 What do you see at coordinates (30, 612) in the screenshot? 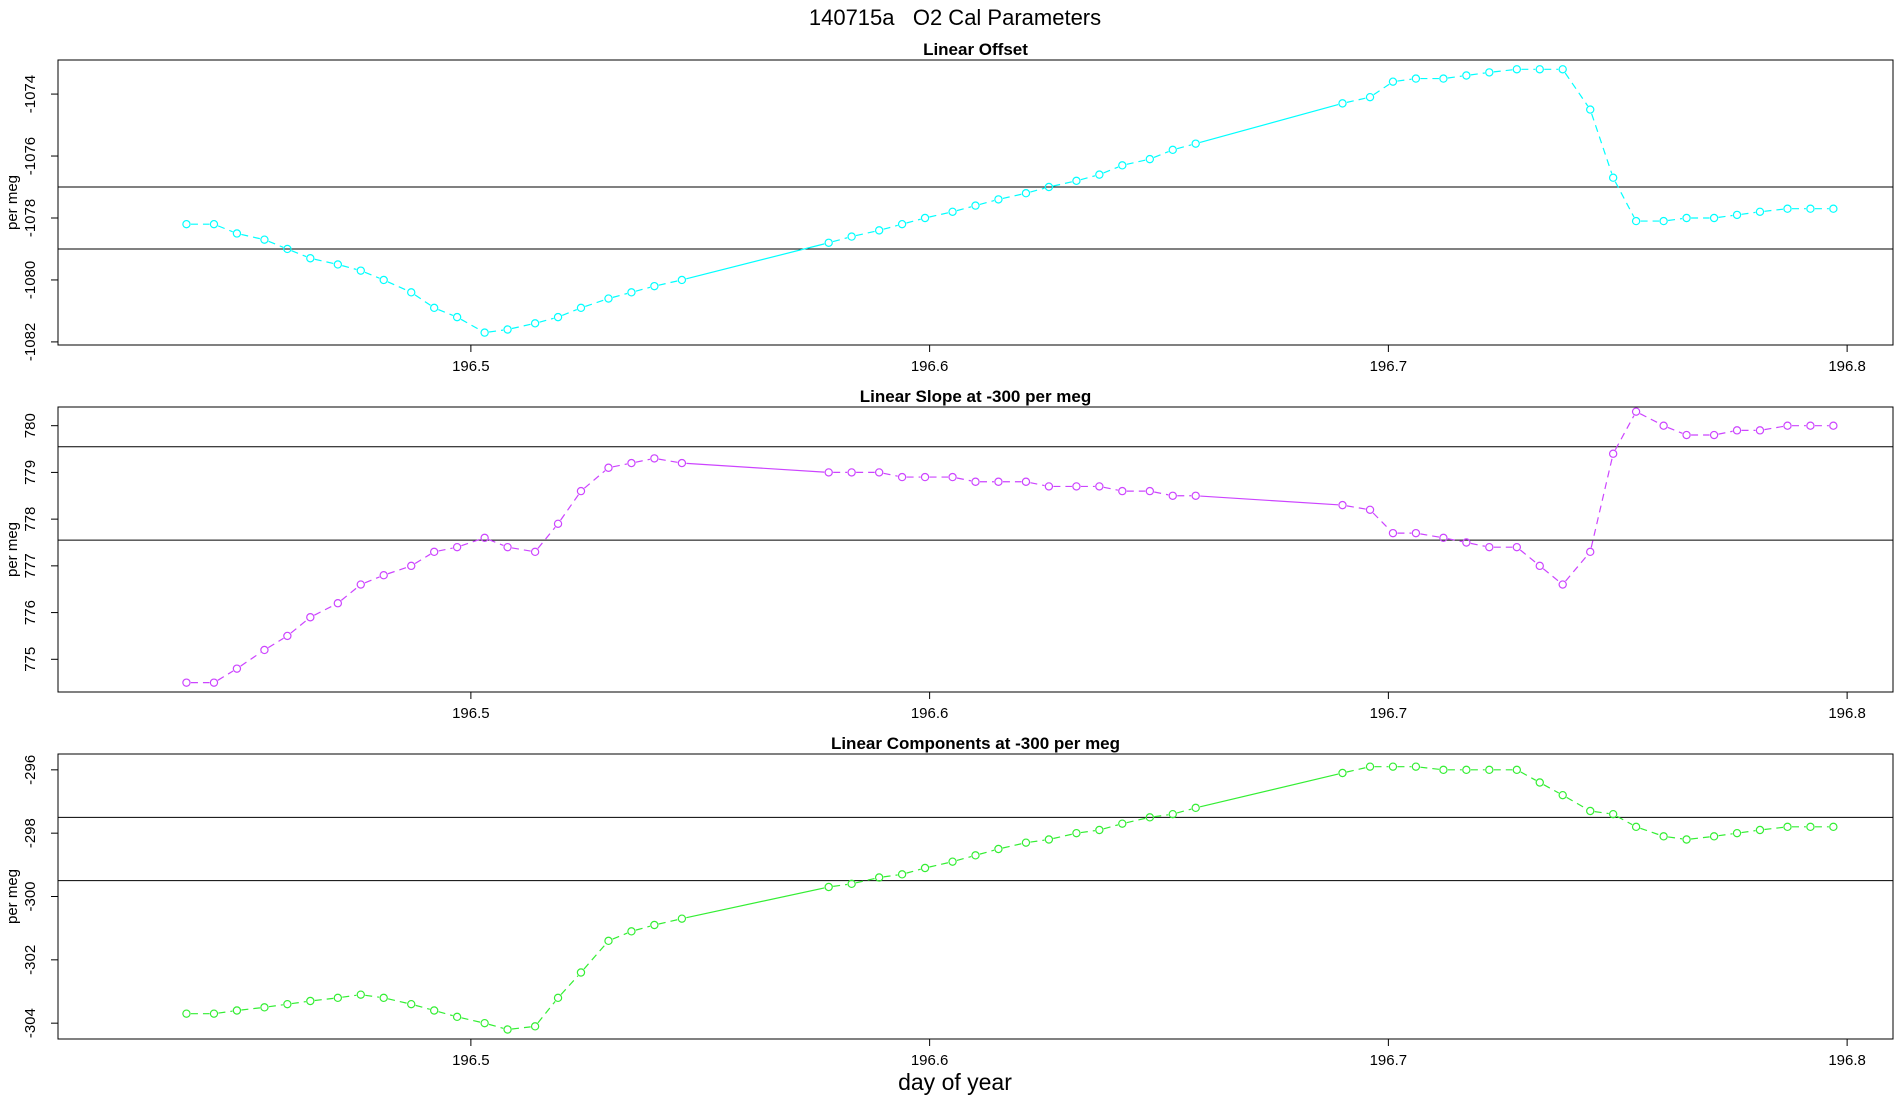
I see `y-tick-label: 776` at bounding box center [30, 612].